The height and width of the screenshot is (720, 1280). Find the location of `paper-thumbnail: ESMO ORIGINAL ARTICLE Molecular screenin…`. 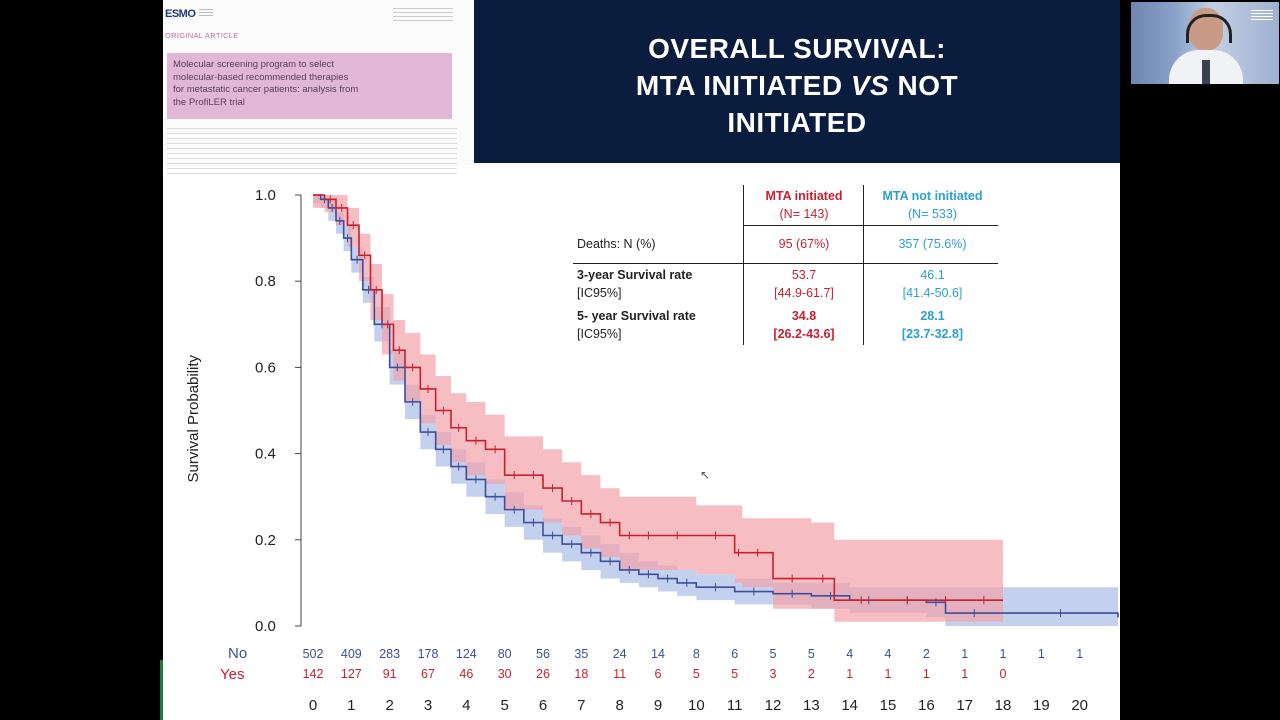

paper-thumbnail: ESMO ORIGINAL ARTICLE Molecular screenin… is located at coordinates (318, 87).